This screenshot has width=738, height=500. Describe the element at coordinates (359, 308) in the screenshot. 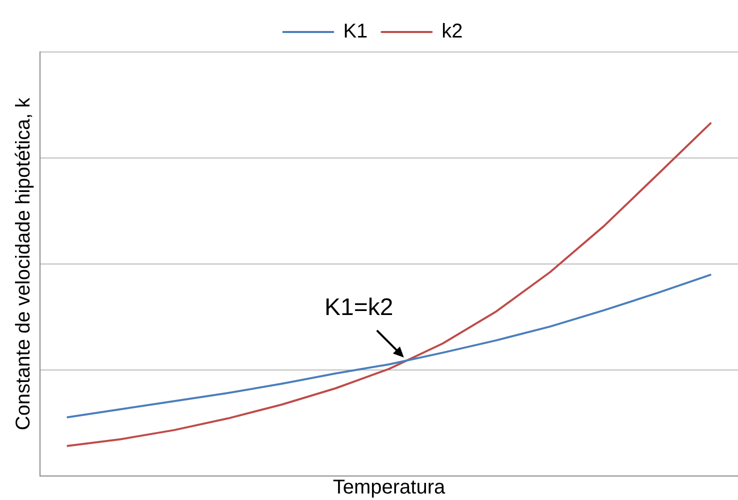

I see `annotation: K1=k2` at that location.